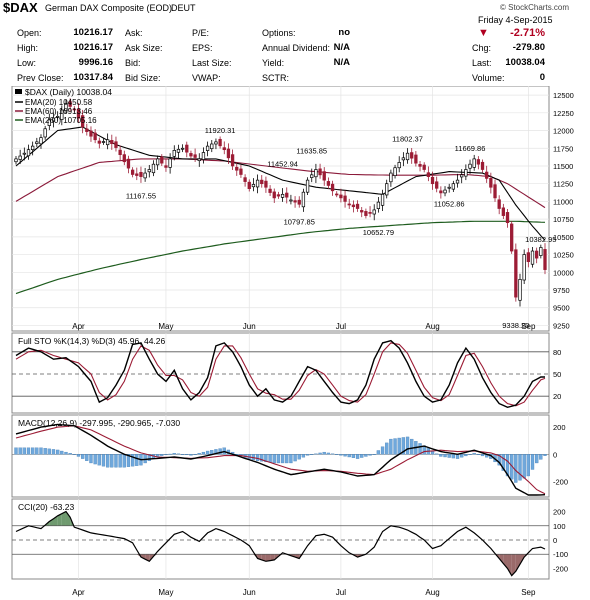 This screenshot has width=590, height=600. What do you see at coordinates (144, 48) in the screenshot?
I see `ask-size-label: Ask Size:` at bounding box center [144, 48].